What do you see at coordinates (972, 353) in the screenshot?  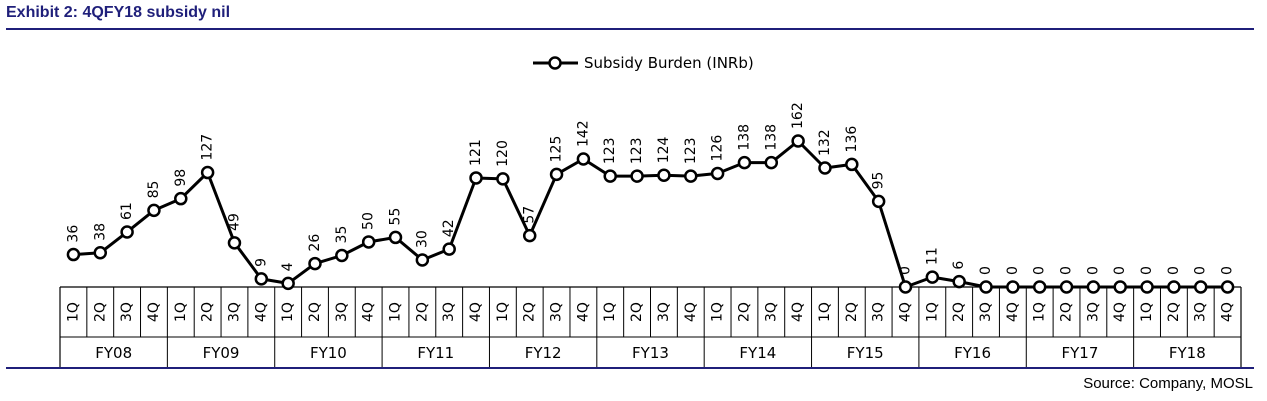 I see `year-tick-label: FY16` at bounding box center [972, 353].